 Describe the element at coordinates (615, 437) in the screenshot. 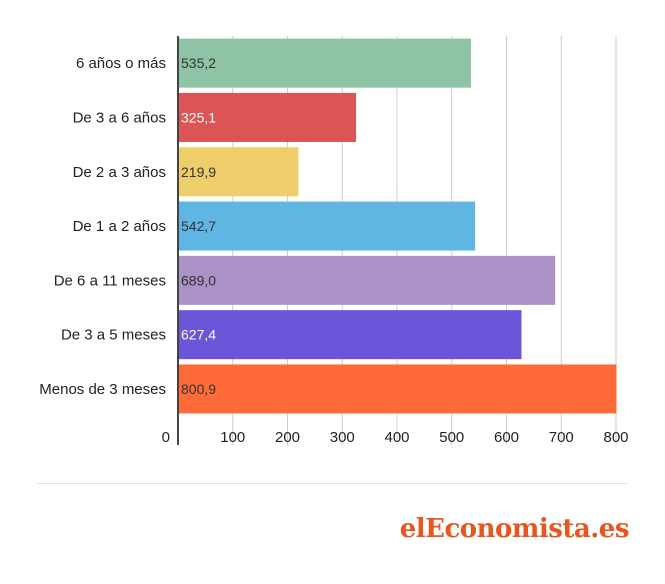

I see `x-tick-label: 800` at that location.